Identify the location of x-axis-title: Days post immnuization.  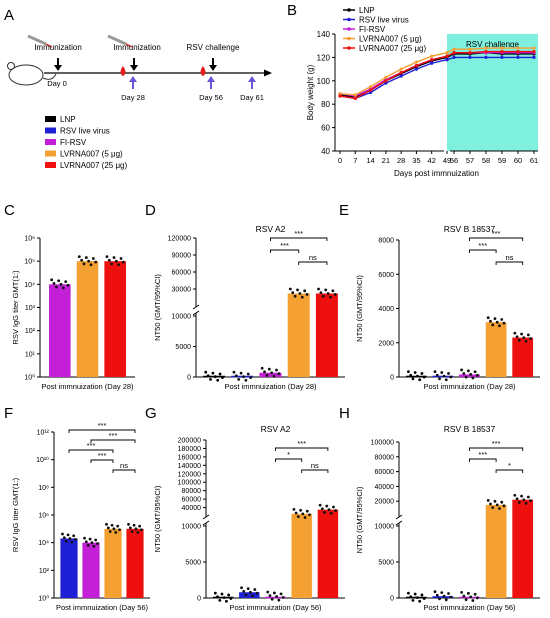
(436, 173).